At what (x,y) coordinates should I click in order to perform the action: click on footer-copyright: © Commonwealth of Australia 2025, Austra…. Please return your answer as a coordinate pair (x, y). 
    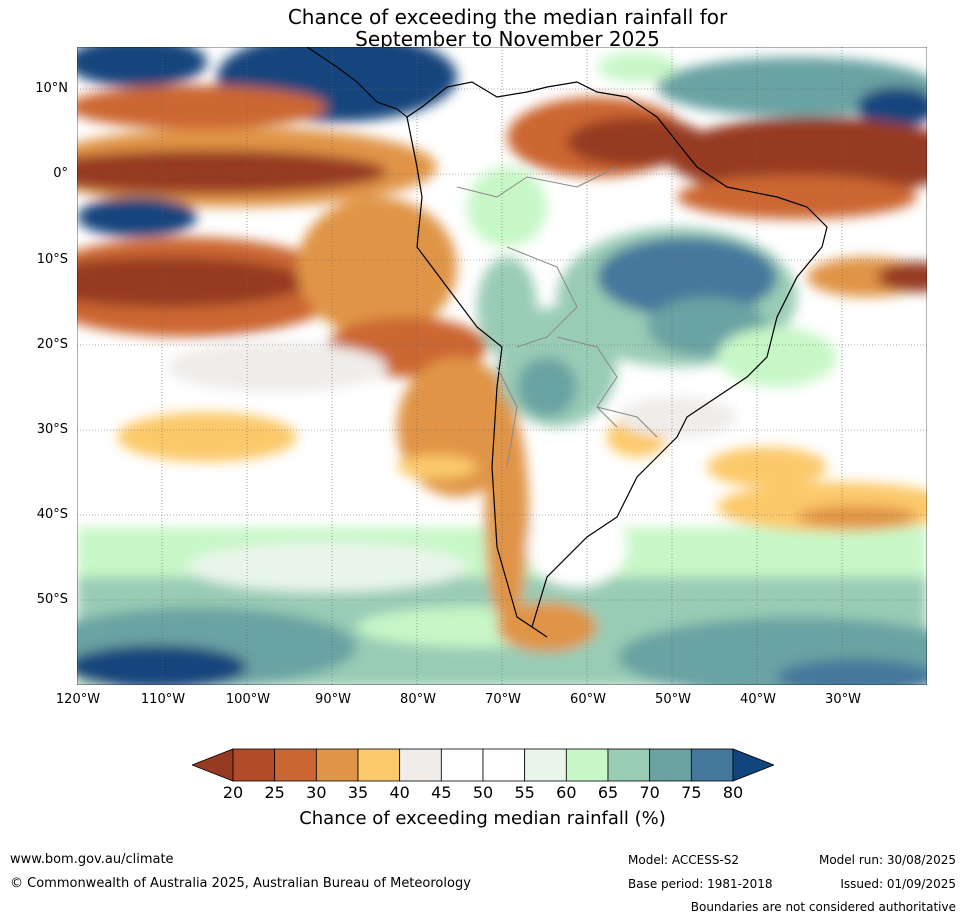
    Looking at the image, I should click on (240, 883).